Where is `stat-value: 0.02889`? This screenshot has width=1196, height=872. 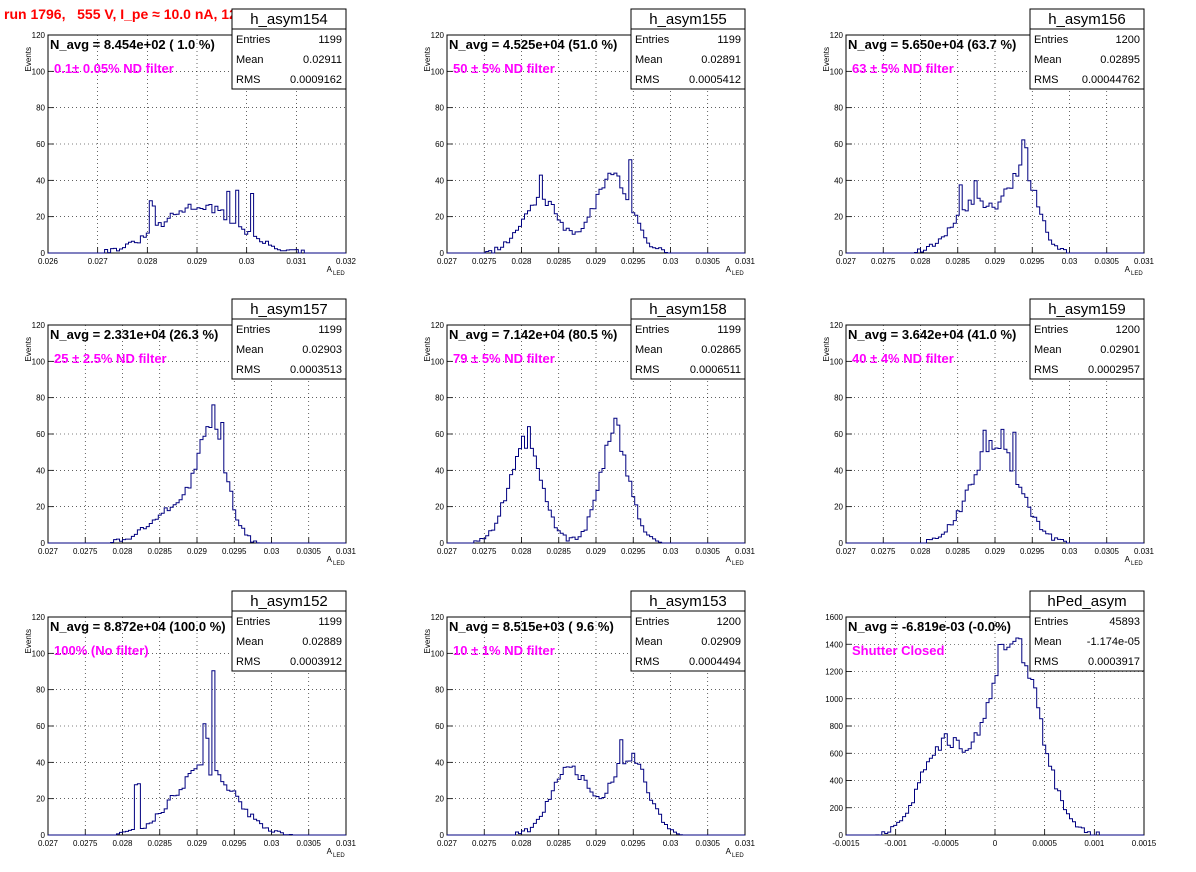 stat-value: 0.02889 is located at coordinates (322, 642).